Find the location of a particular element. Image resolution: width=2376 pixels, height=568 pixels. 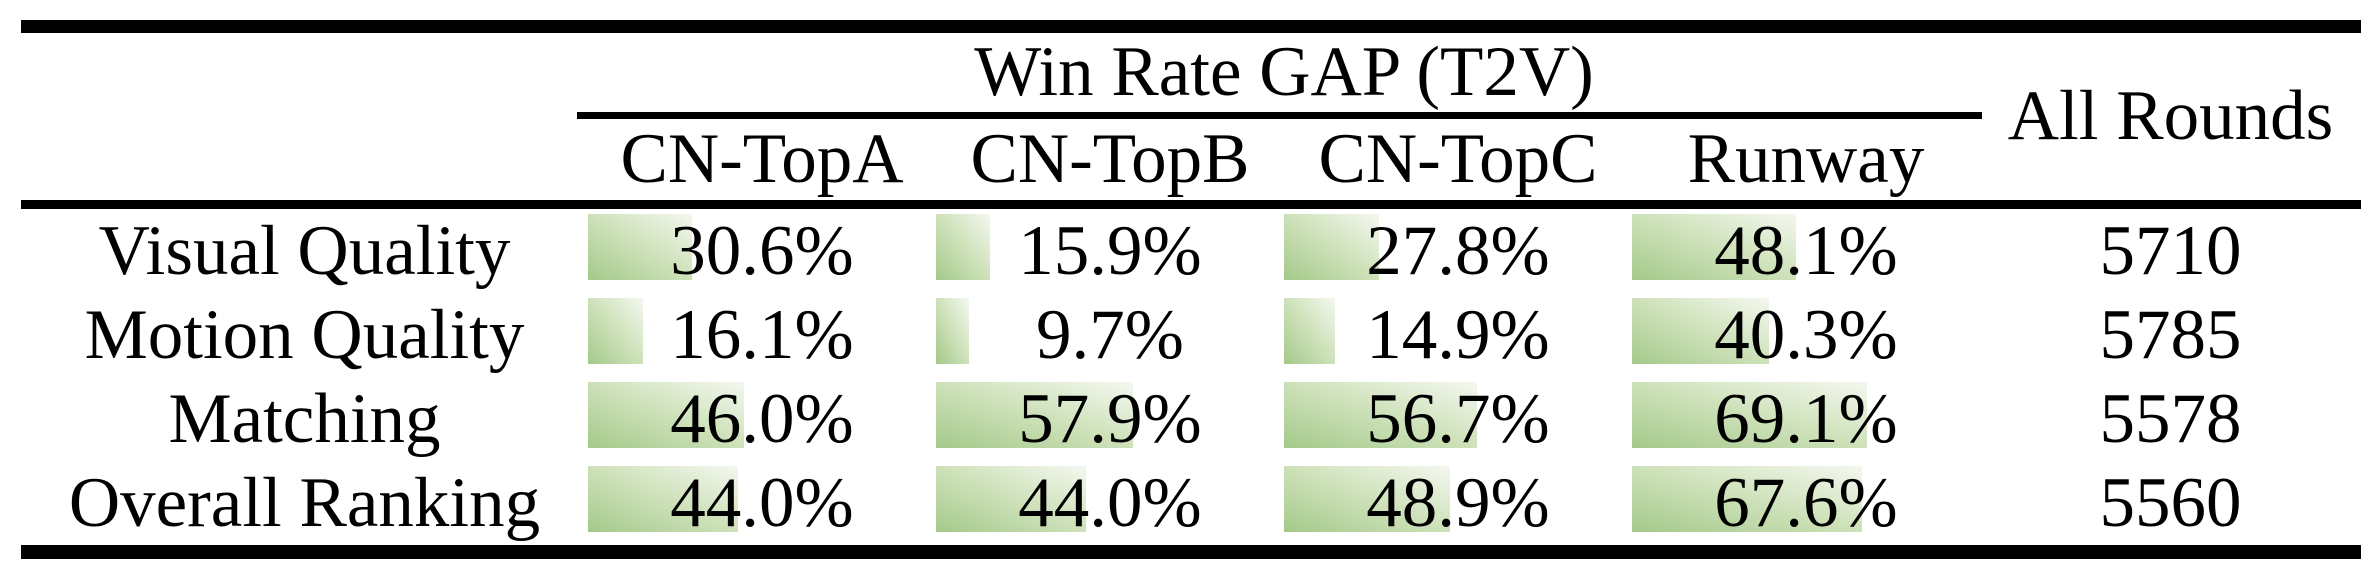

win-rate-value: 40.3% is located at coordinates (1806, 334).